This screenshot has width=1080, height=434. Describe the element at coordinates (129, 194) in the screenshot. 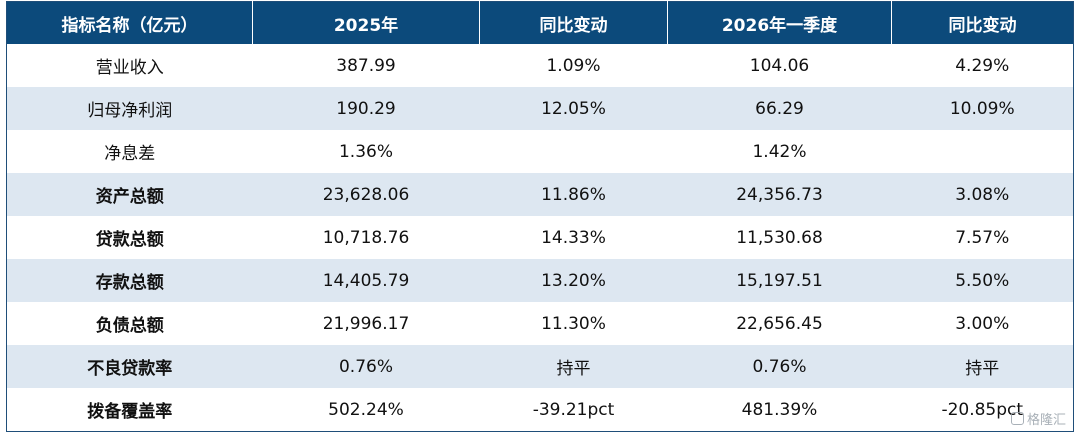

I see `row-label: 资产总额` at that location.